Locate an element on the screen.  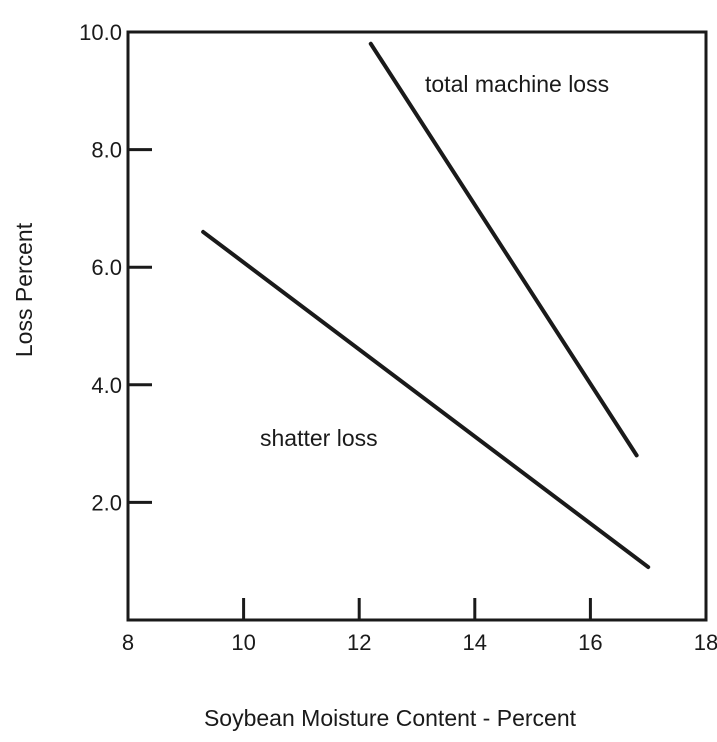
x-tick-label: 14 is located at coordinates (475, 642).